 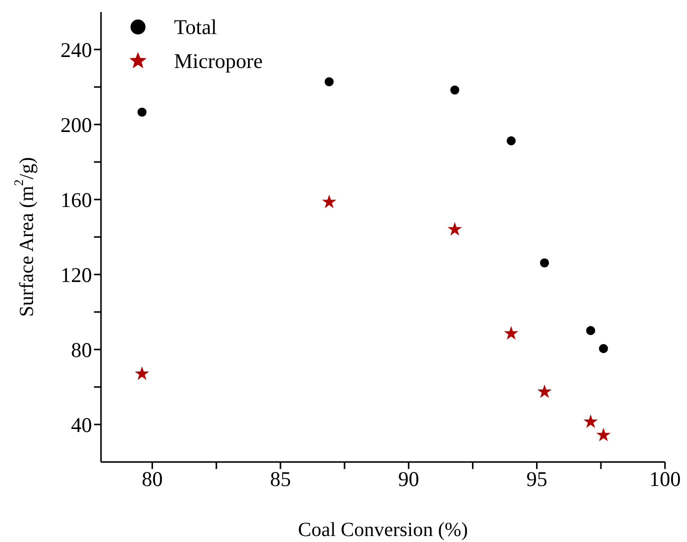 What do you see at coordinates (81, 424) in the screenshot?
I see `y-tick-label: 40` at bounding box center [81, 424].